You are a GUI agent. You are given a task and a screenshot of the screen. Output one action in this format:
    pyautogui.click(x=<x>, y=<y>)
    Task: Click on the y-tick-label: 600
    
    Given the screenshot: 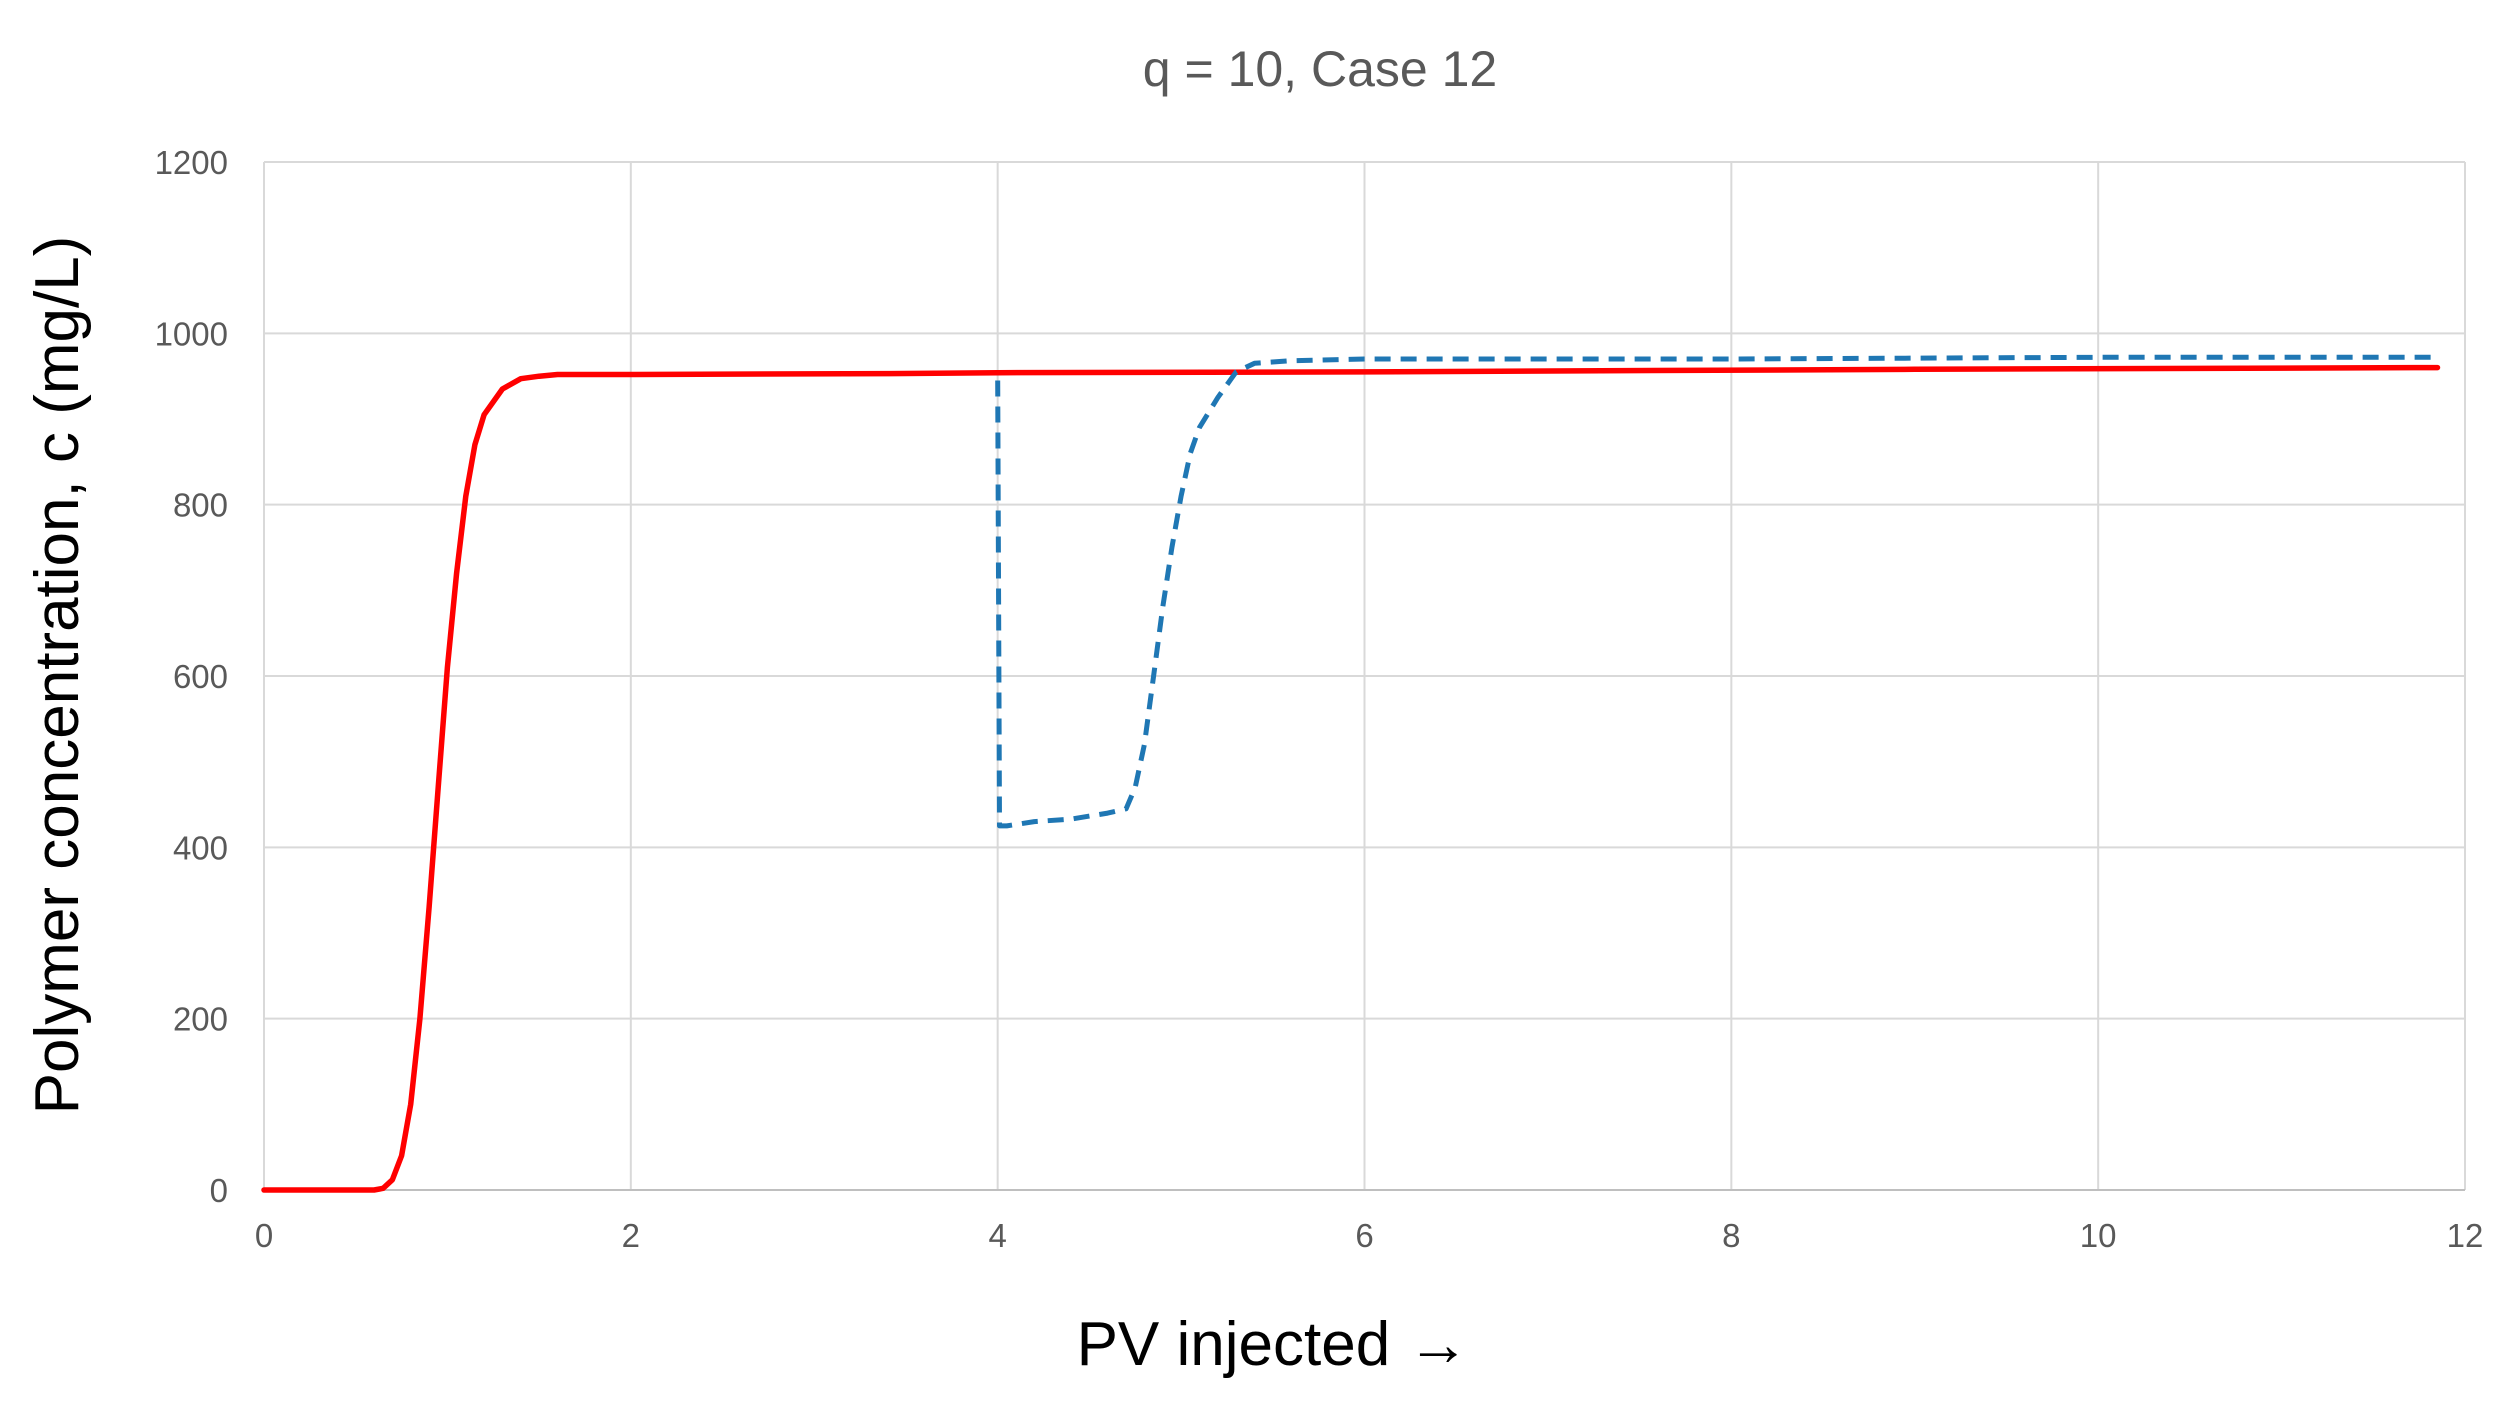 What is the action you would take?
    pyautogui.click(x=200, y=676)
    